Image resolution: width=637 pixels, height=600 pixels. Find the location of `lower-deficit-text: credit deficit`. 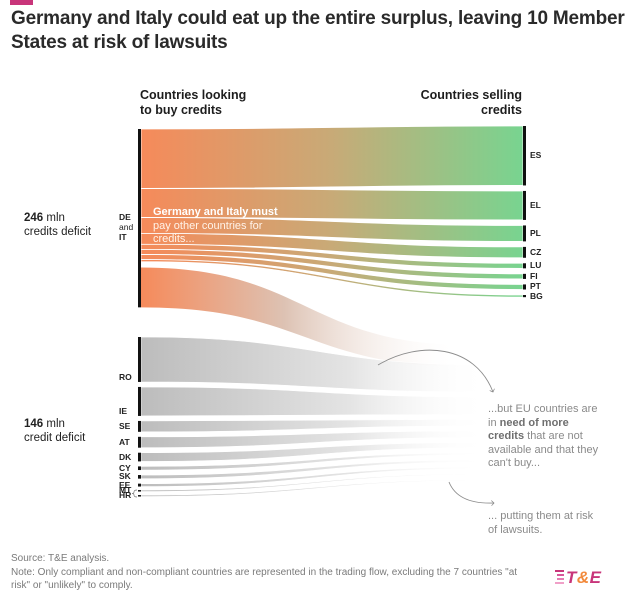

lower-deficit-text: credit deficit is located at coordinates (55, 438).